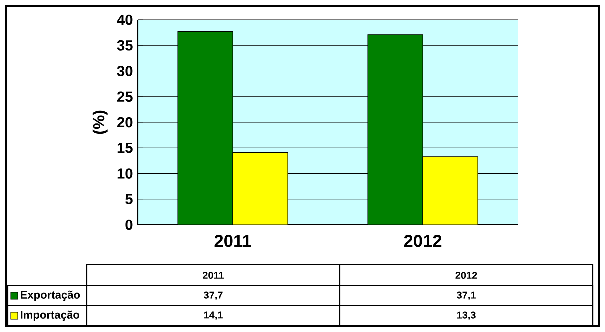 The image size is (605, 332). Describe the element at coordinates (125, 173) in the screenshot. I see `y-tick-label: 10` at that location.